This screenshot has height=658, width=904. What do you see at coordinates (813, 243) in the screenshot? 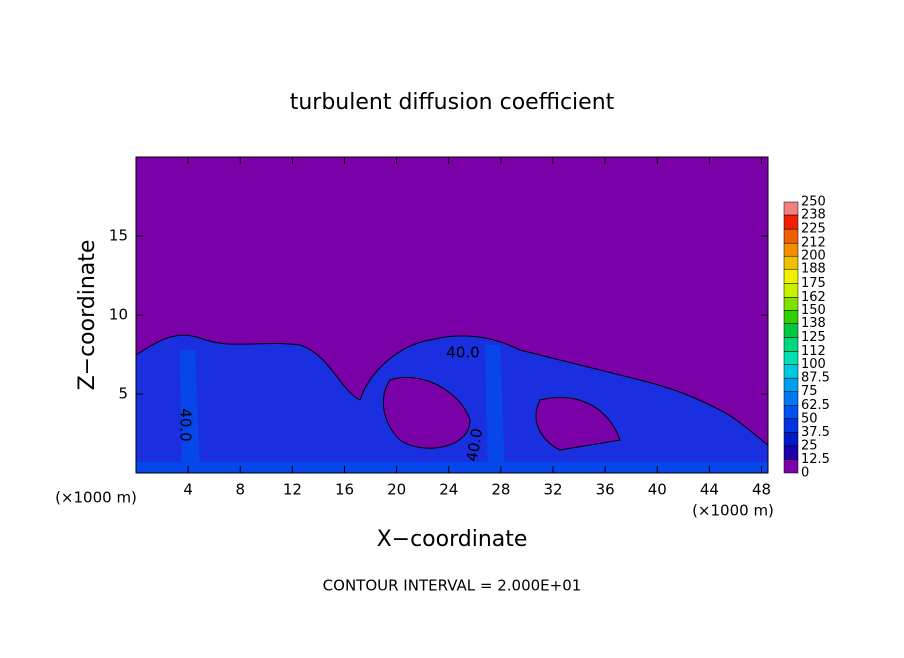
I see `colorbar-label: 212` at bounding box center [813, 243].